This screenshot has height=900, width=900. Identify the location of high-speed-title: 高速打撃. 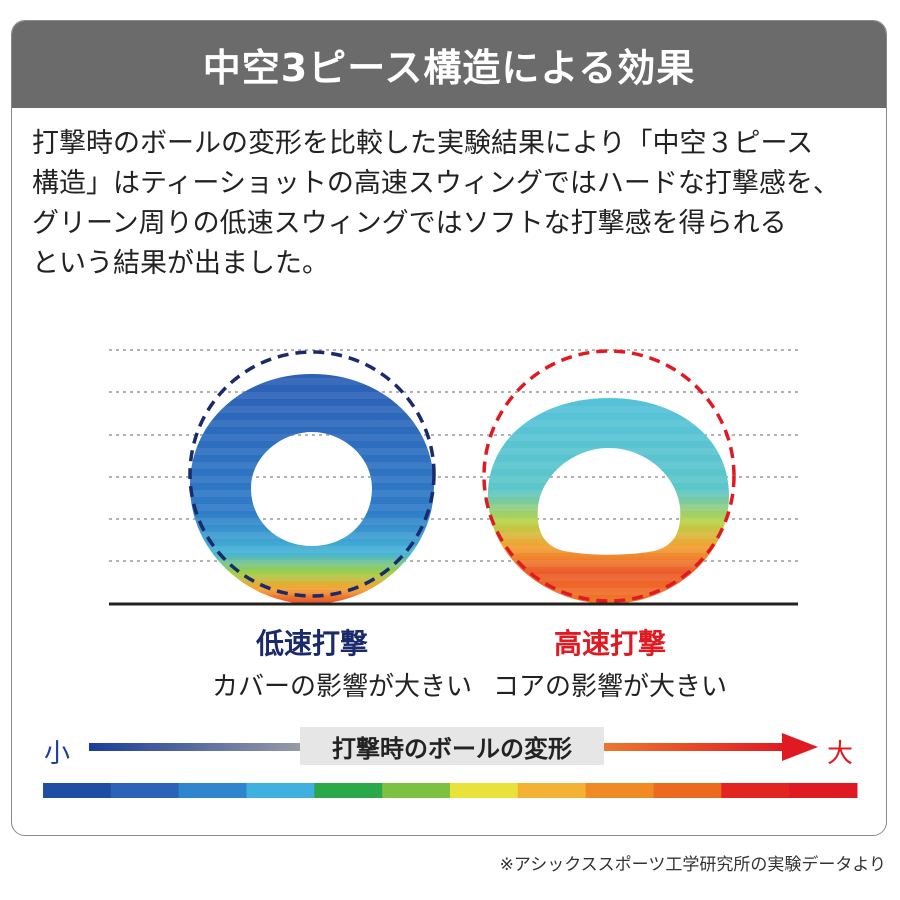
(609, 643).